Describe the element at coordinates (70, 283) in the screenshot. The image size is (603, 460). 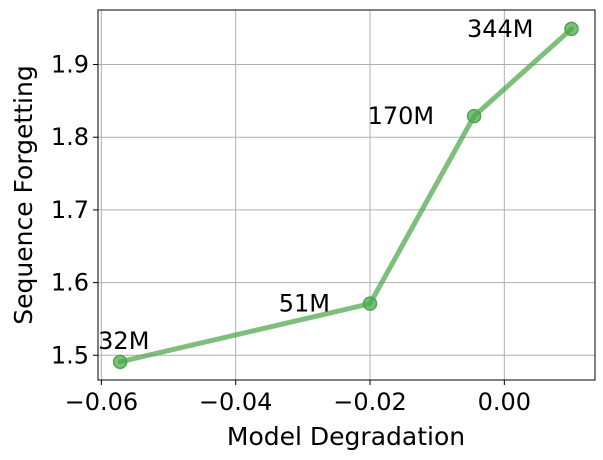
I see `y-tick-label: 1.6` at that location.